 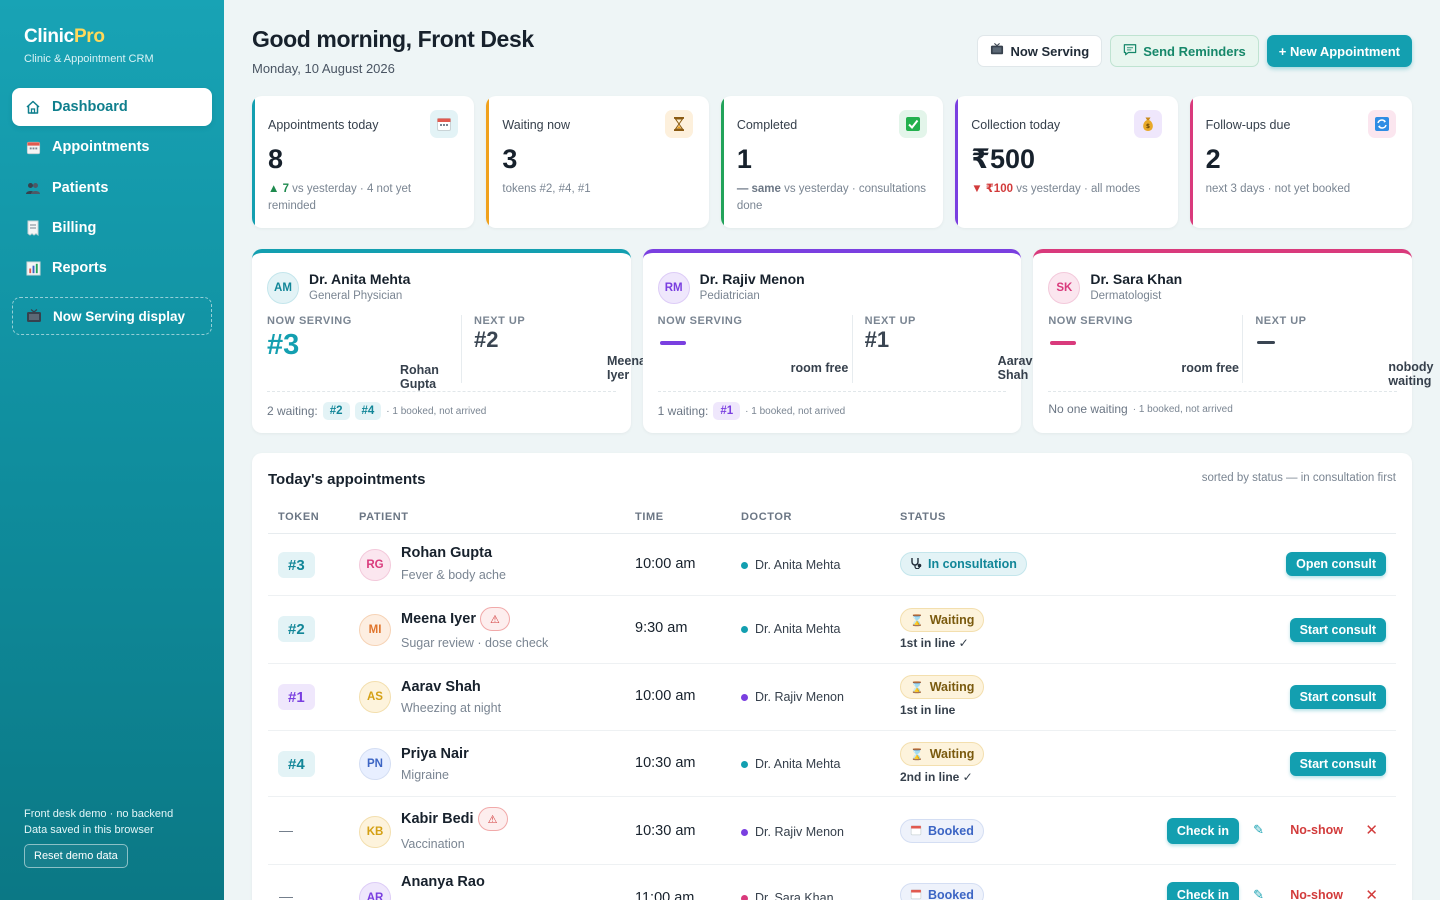 I want to click on avatar: AM, so click(x=283, y=288).